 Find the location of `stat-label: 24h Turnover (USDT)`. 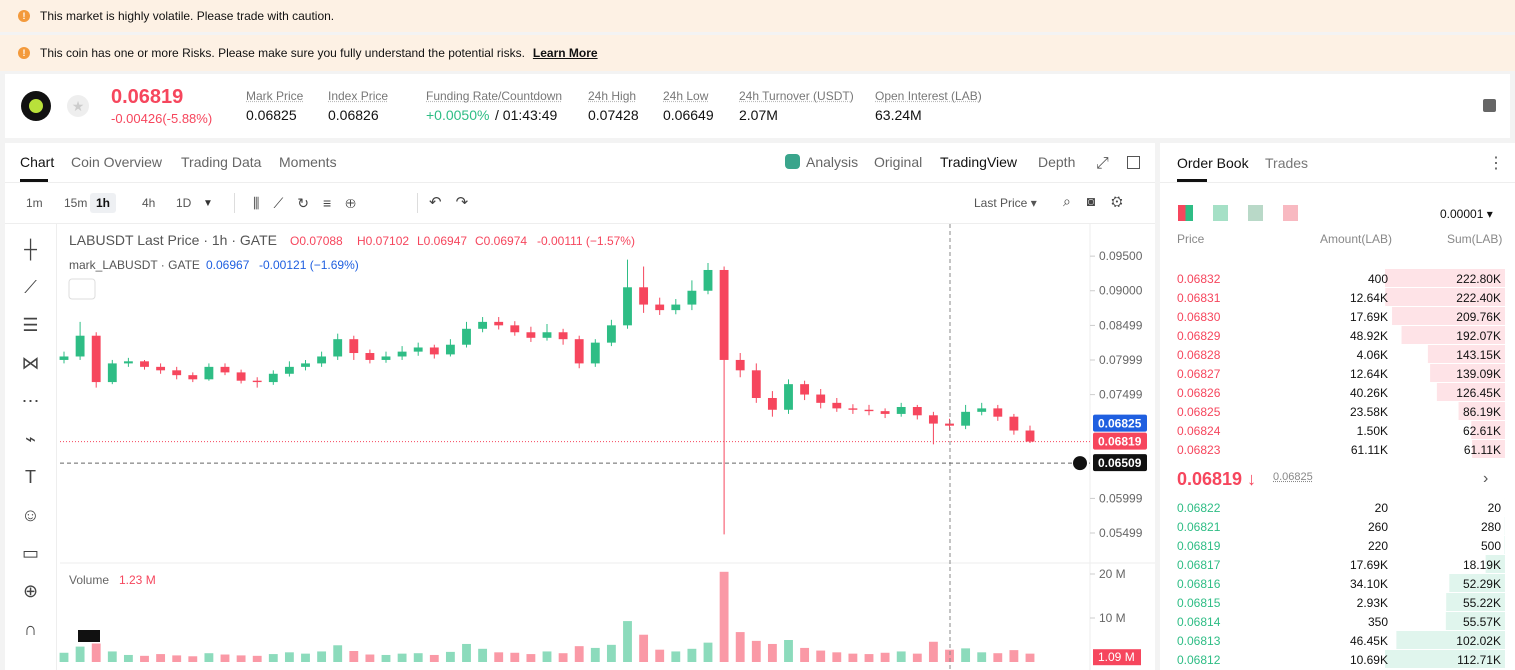

stat-label: 24h Turnover (USDT) is located at coordinates (796, 96).